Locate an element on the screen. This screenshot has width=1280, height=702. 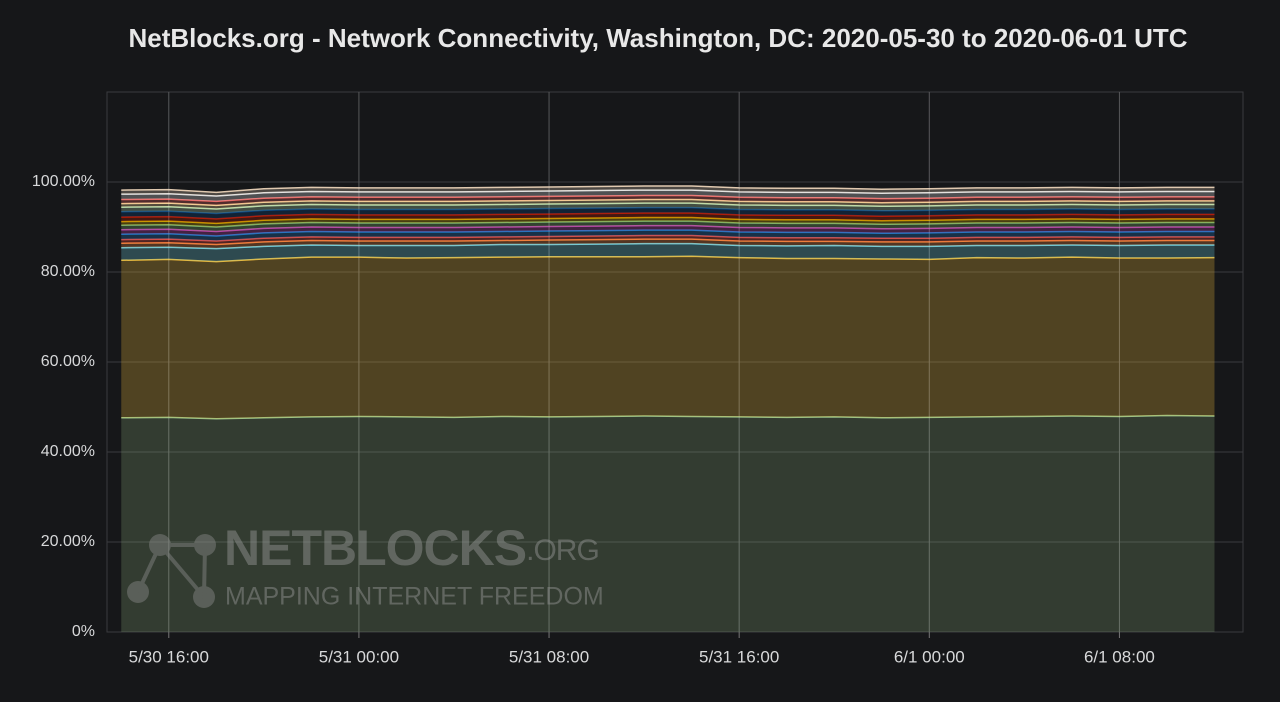
x-tick-label: 6/1 00:00 is located at coordinates (929, 656).